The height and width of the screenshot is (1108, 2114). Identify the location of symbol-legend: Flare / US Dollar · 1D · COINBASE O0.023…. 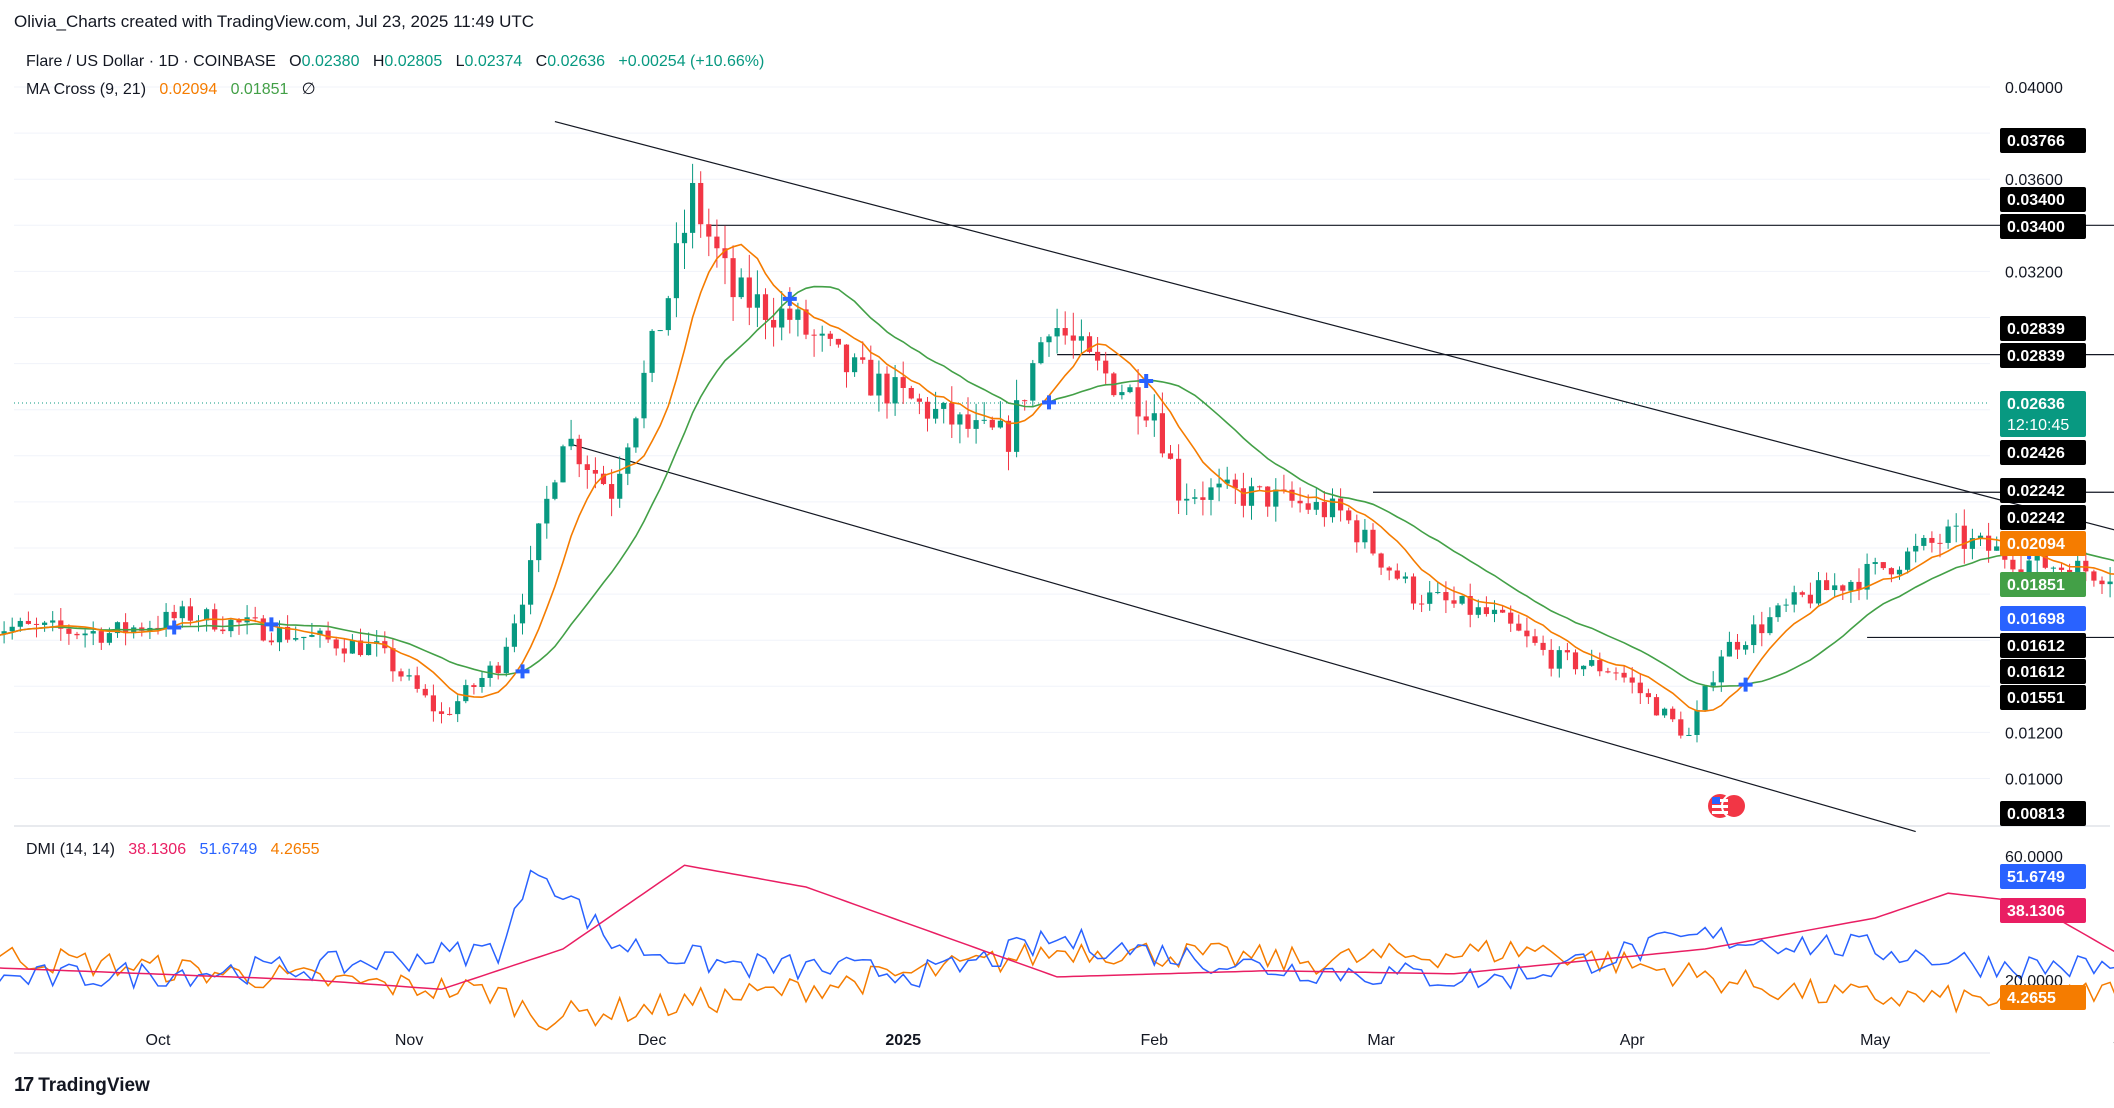
(395, 62).